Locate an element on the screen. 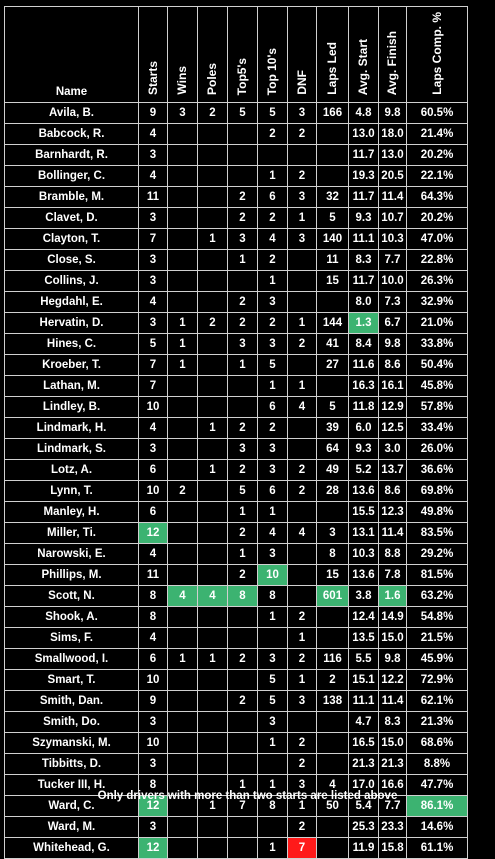 This screenshot has height=859, width=495. cell-avg-finish: 9.8 is located at coordinates (392, 113).